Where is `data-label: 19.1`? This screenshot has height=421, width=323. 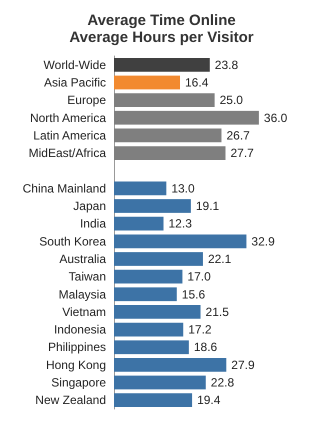 data-label: 19.1 is located at coordinates (208, 206).